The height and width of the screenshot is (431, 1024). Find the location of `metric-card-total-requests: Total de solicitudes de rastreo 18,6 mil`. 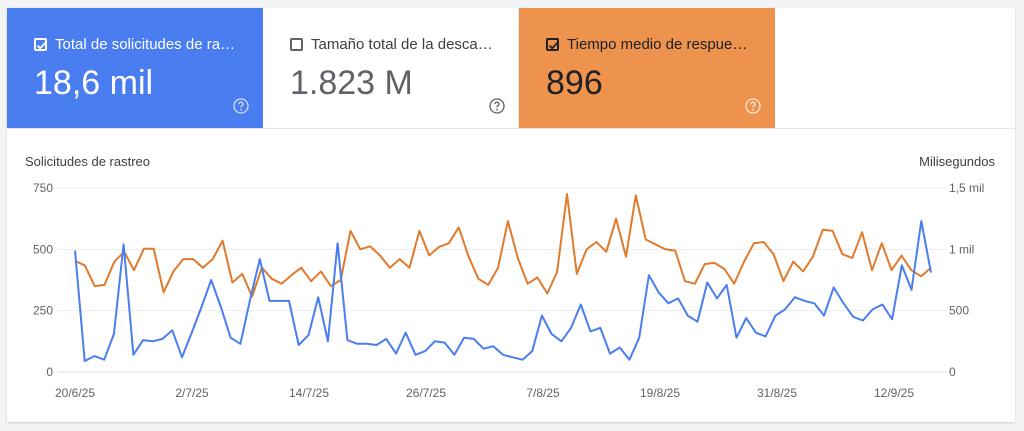

metric-card-total-requests: Total de solicitudes de rastreo 18,6 mil is located at coordinates (135, 68).